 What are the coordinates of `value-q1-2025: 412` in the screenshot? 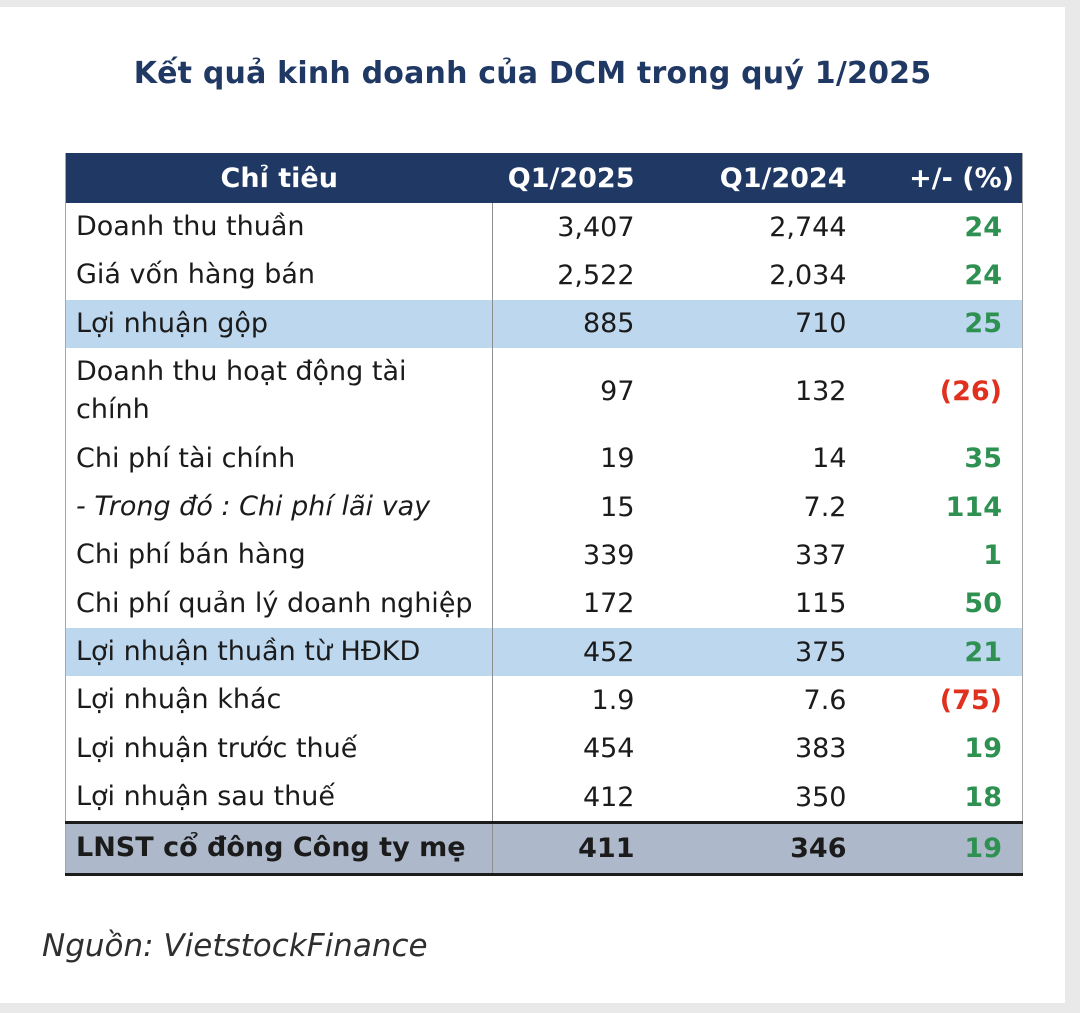 It's located at (577, 797).